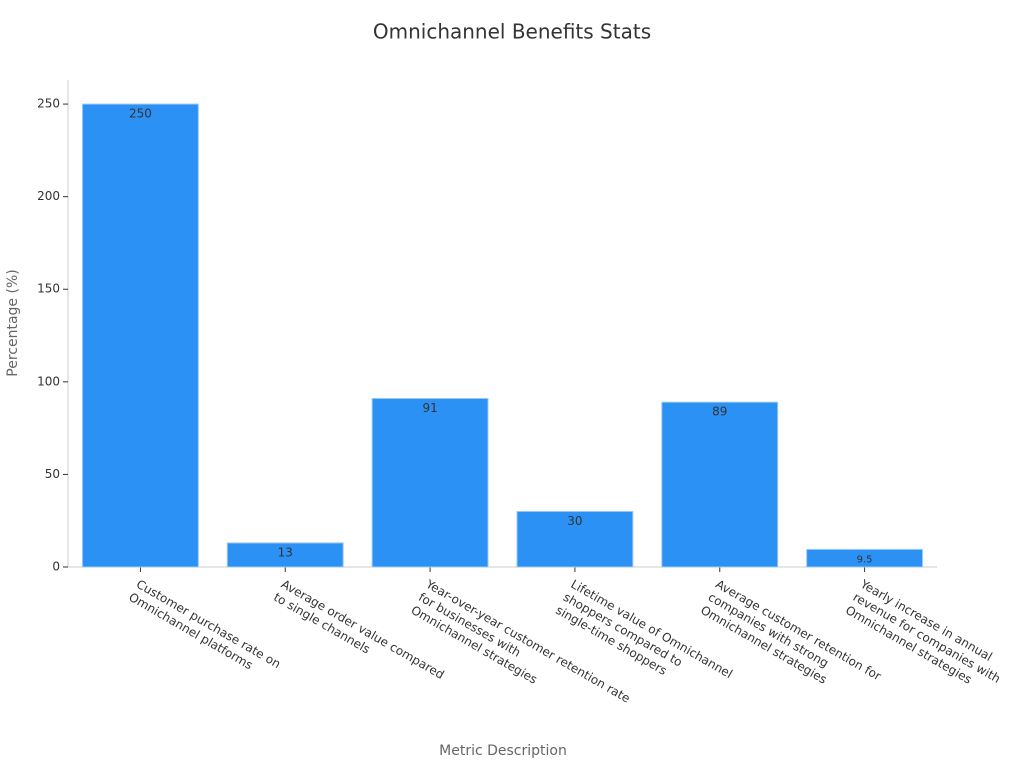 This screenshot has width=1024, height=772. Describe the element at coordinates (48, 289) in the screenshot. I see `y-tick-label: 150` at that location.